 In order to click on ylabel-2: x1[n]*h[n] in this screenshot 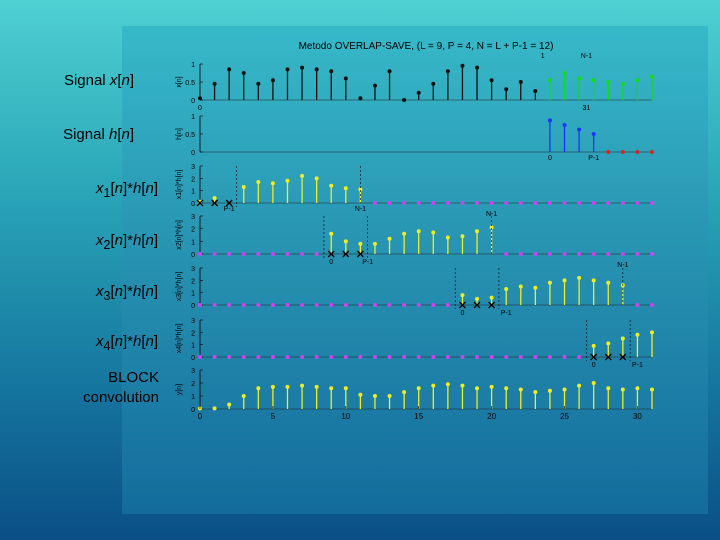, I will do `click(179, 185)`.